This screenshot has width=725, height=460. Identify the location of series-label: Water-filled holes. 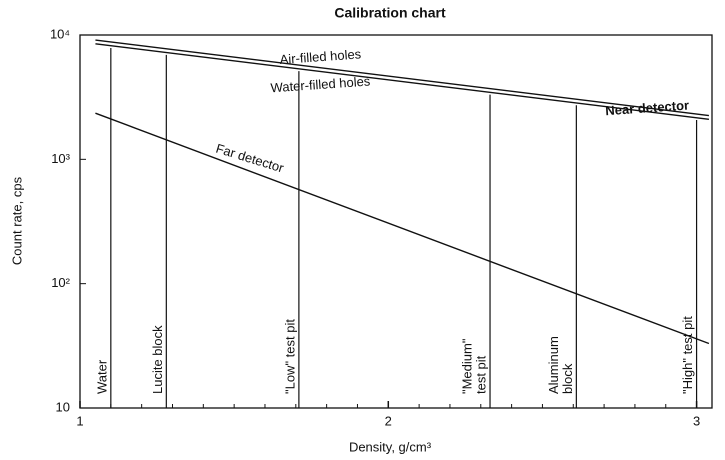
(320, 84).